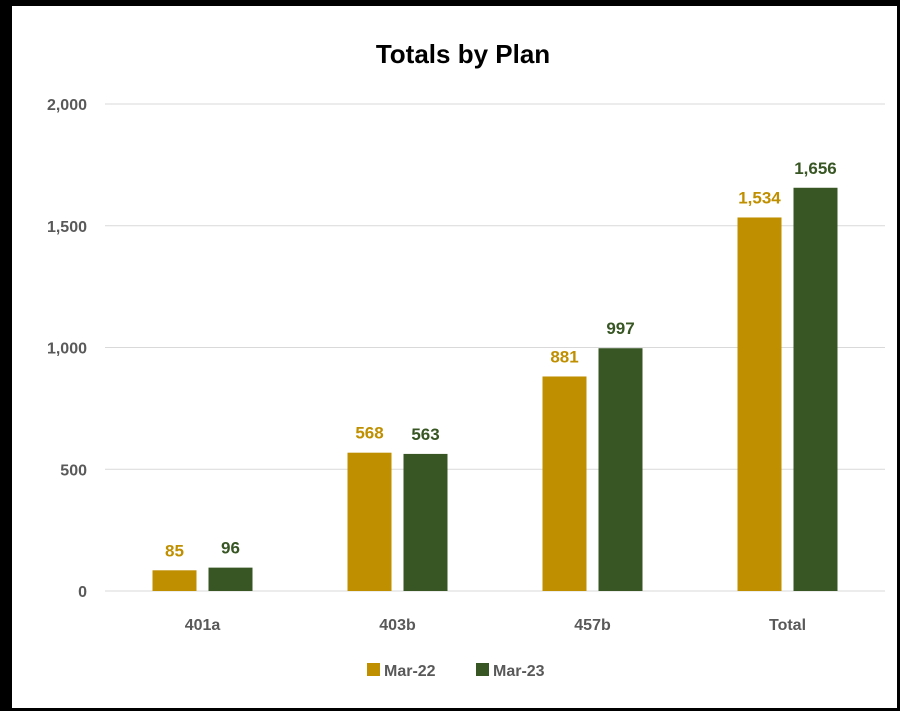 This screenshot has height=711, width=900. I want to click on x-tick-label: 401a, so click(203, 625).